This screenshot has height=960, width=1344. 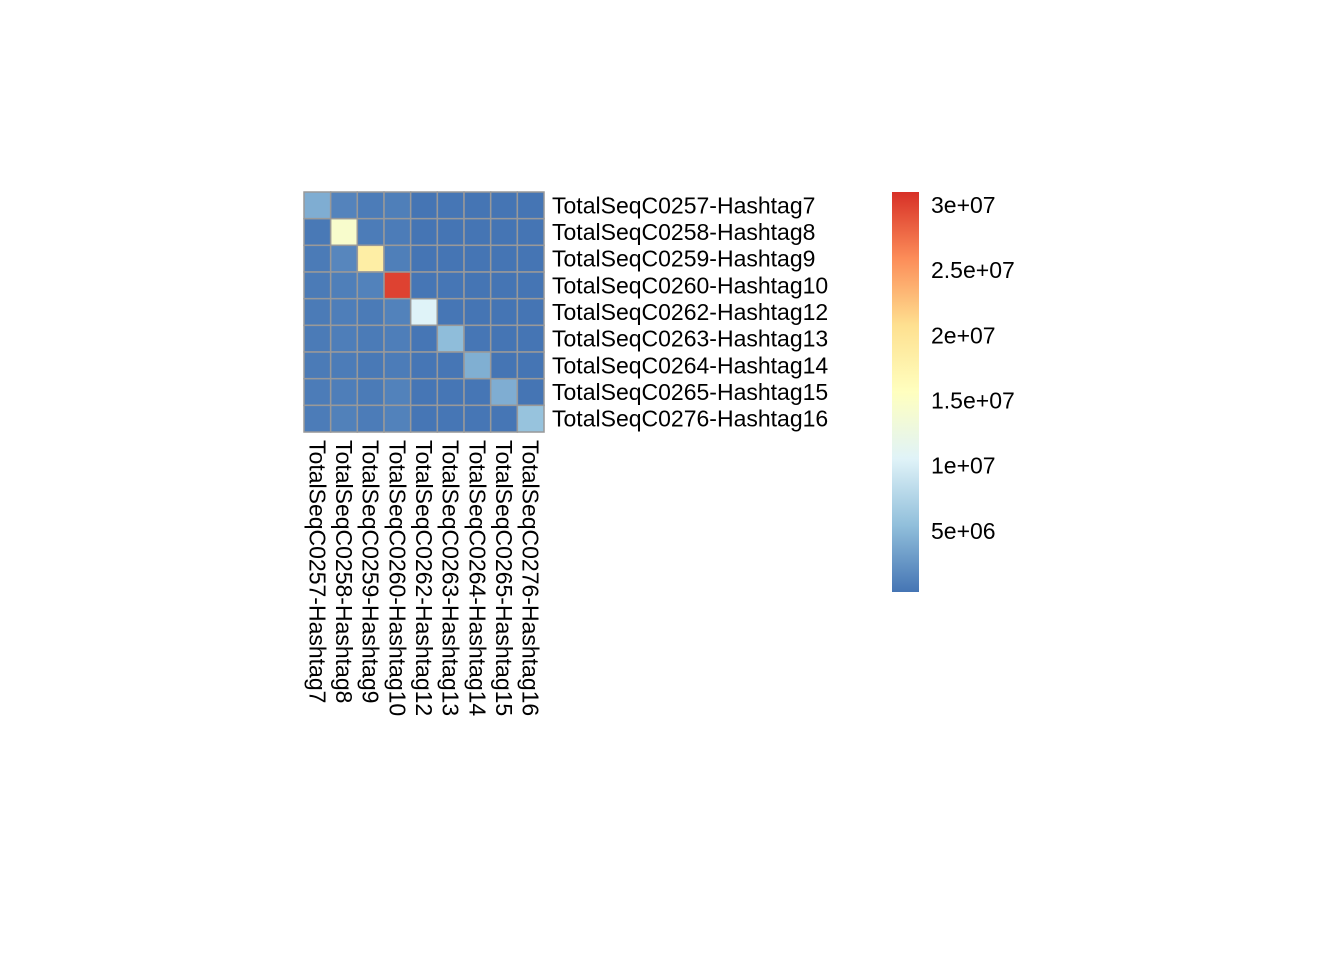 What do you see at coordinates (683, 232) in the screenshot?
I see `row-label: TotalSeqC0258-Hashtag8` at bounding box center [683, 232].